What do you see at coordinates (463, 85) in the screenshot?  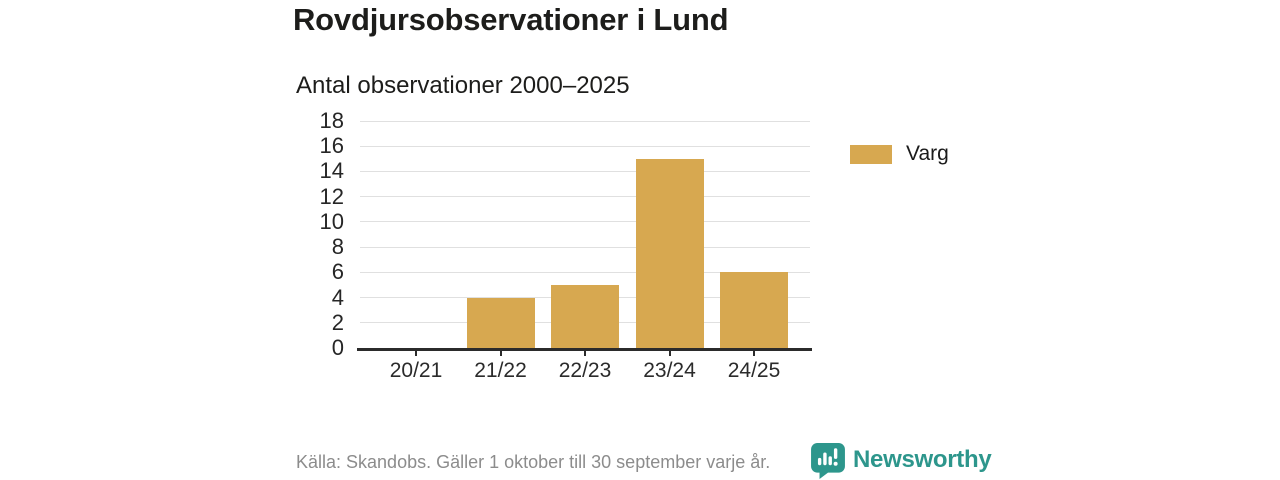 I see `chart-subtitle: Antal observationer 2000–2025` at bounding box center [463, 85].